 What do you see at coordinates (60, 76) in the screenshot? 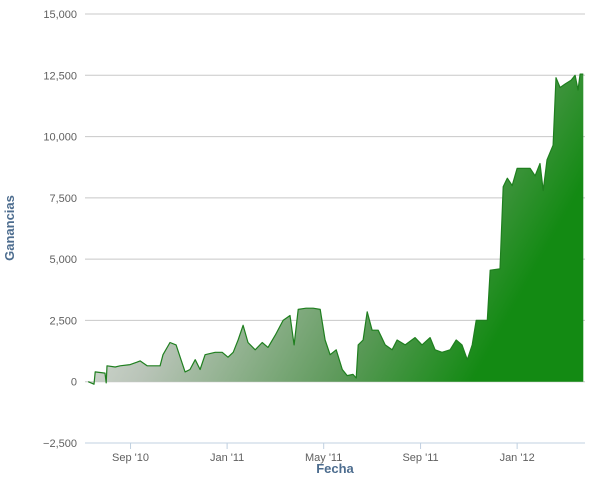
I see `y-tick-label: 12,500` at bounding box center [60, 76].